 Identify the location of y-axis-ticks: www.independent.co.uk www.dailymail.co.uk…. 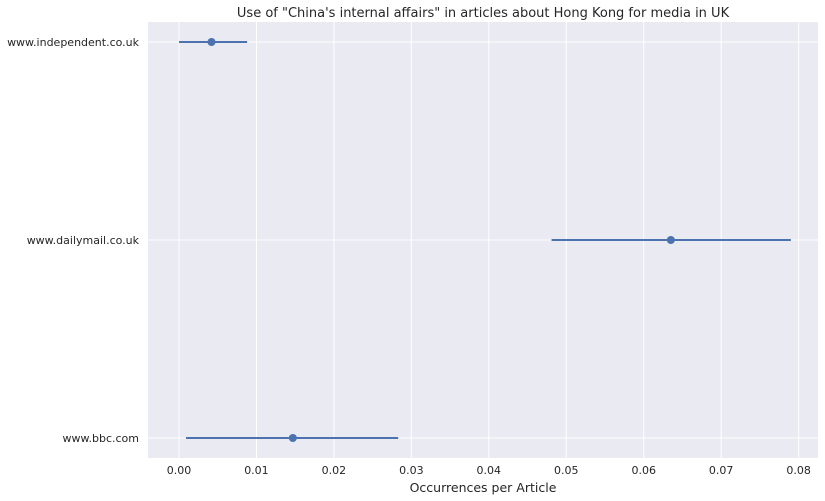
(73, 240).